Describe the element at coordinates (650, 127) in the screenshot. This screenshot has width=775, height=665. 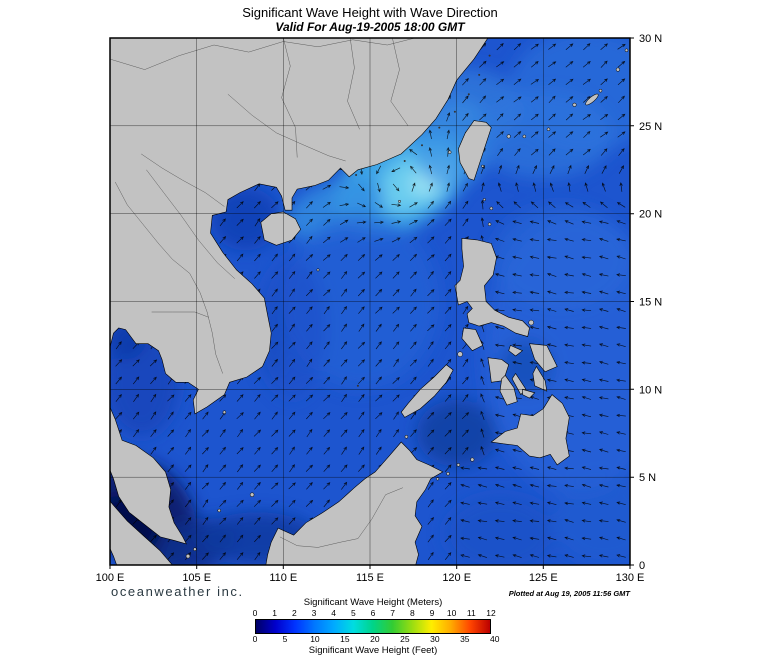
I see `lat-label: 25 N` at that location.